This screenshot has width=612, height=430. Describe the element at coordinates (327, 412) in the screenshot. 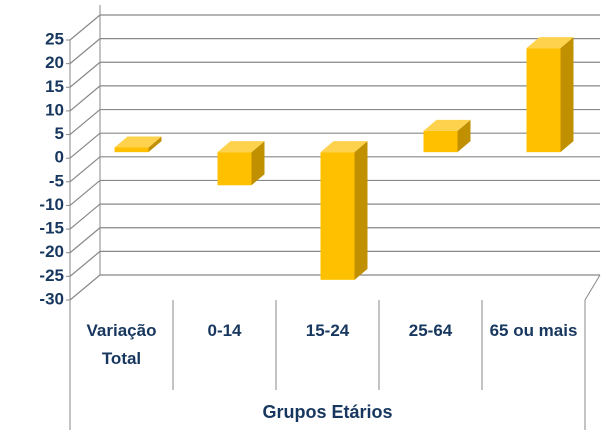

I see `x-axis-title: Grupos Etários` at that location.